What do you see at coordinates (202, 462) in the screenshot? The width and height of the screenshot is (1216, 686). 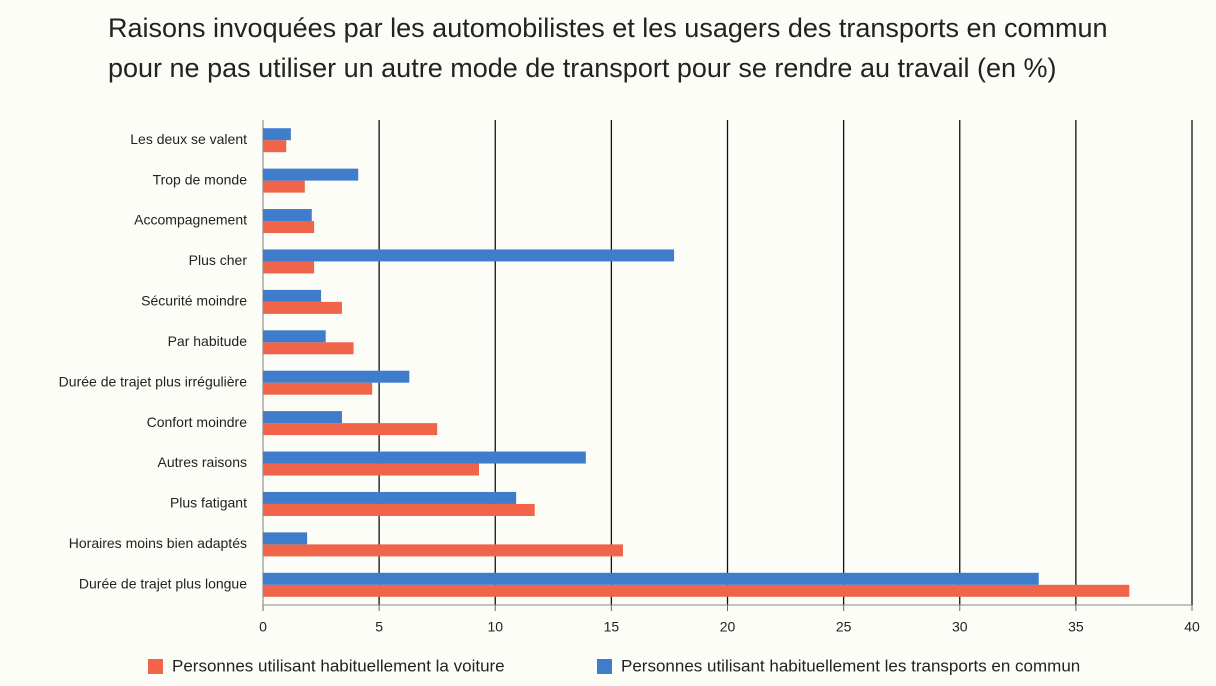 I see `y-tick-label: Autres raisons` at bounding box center [202, 462].